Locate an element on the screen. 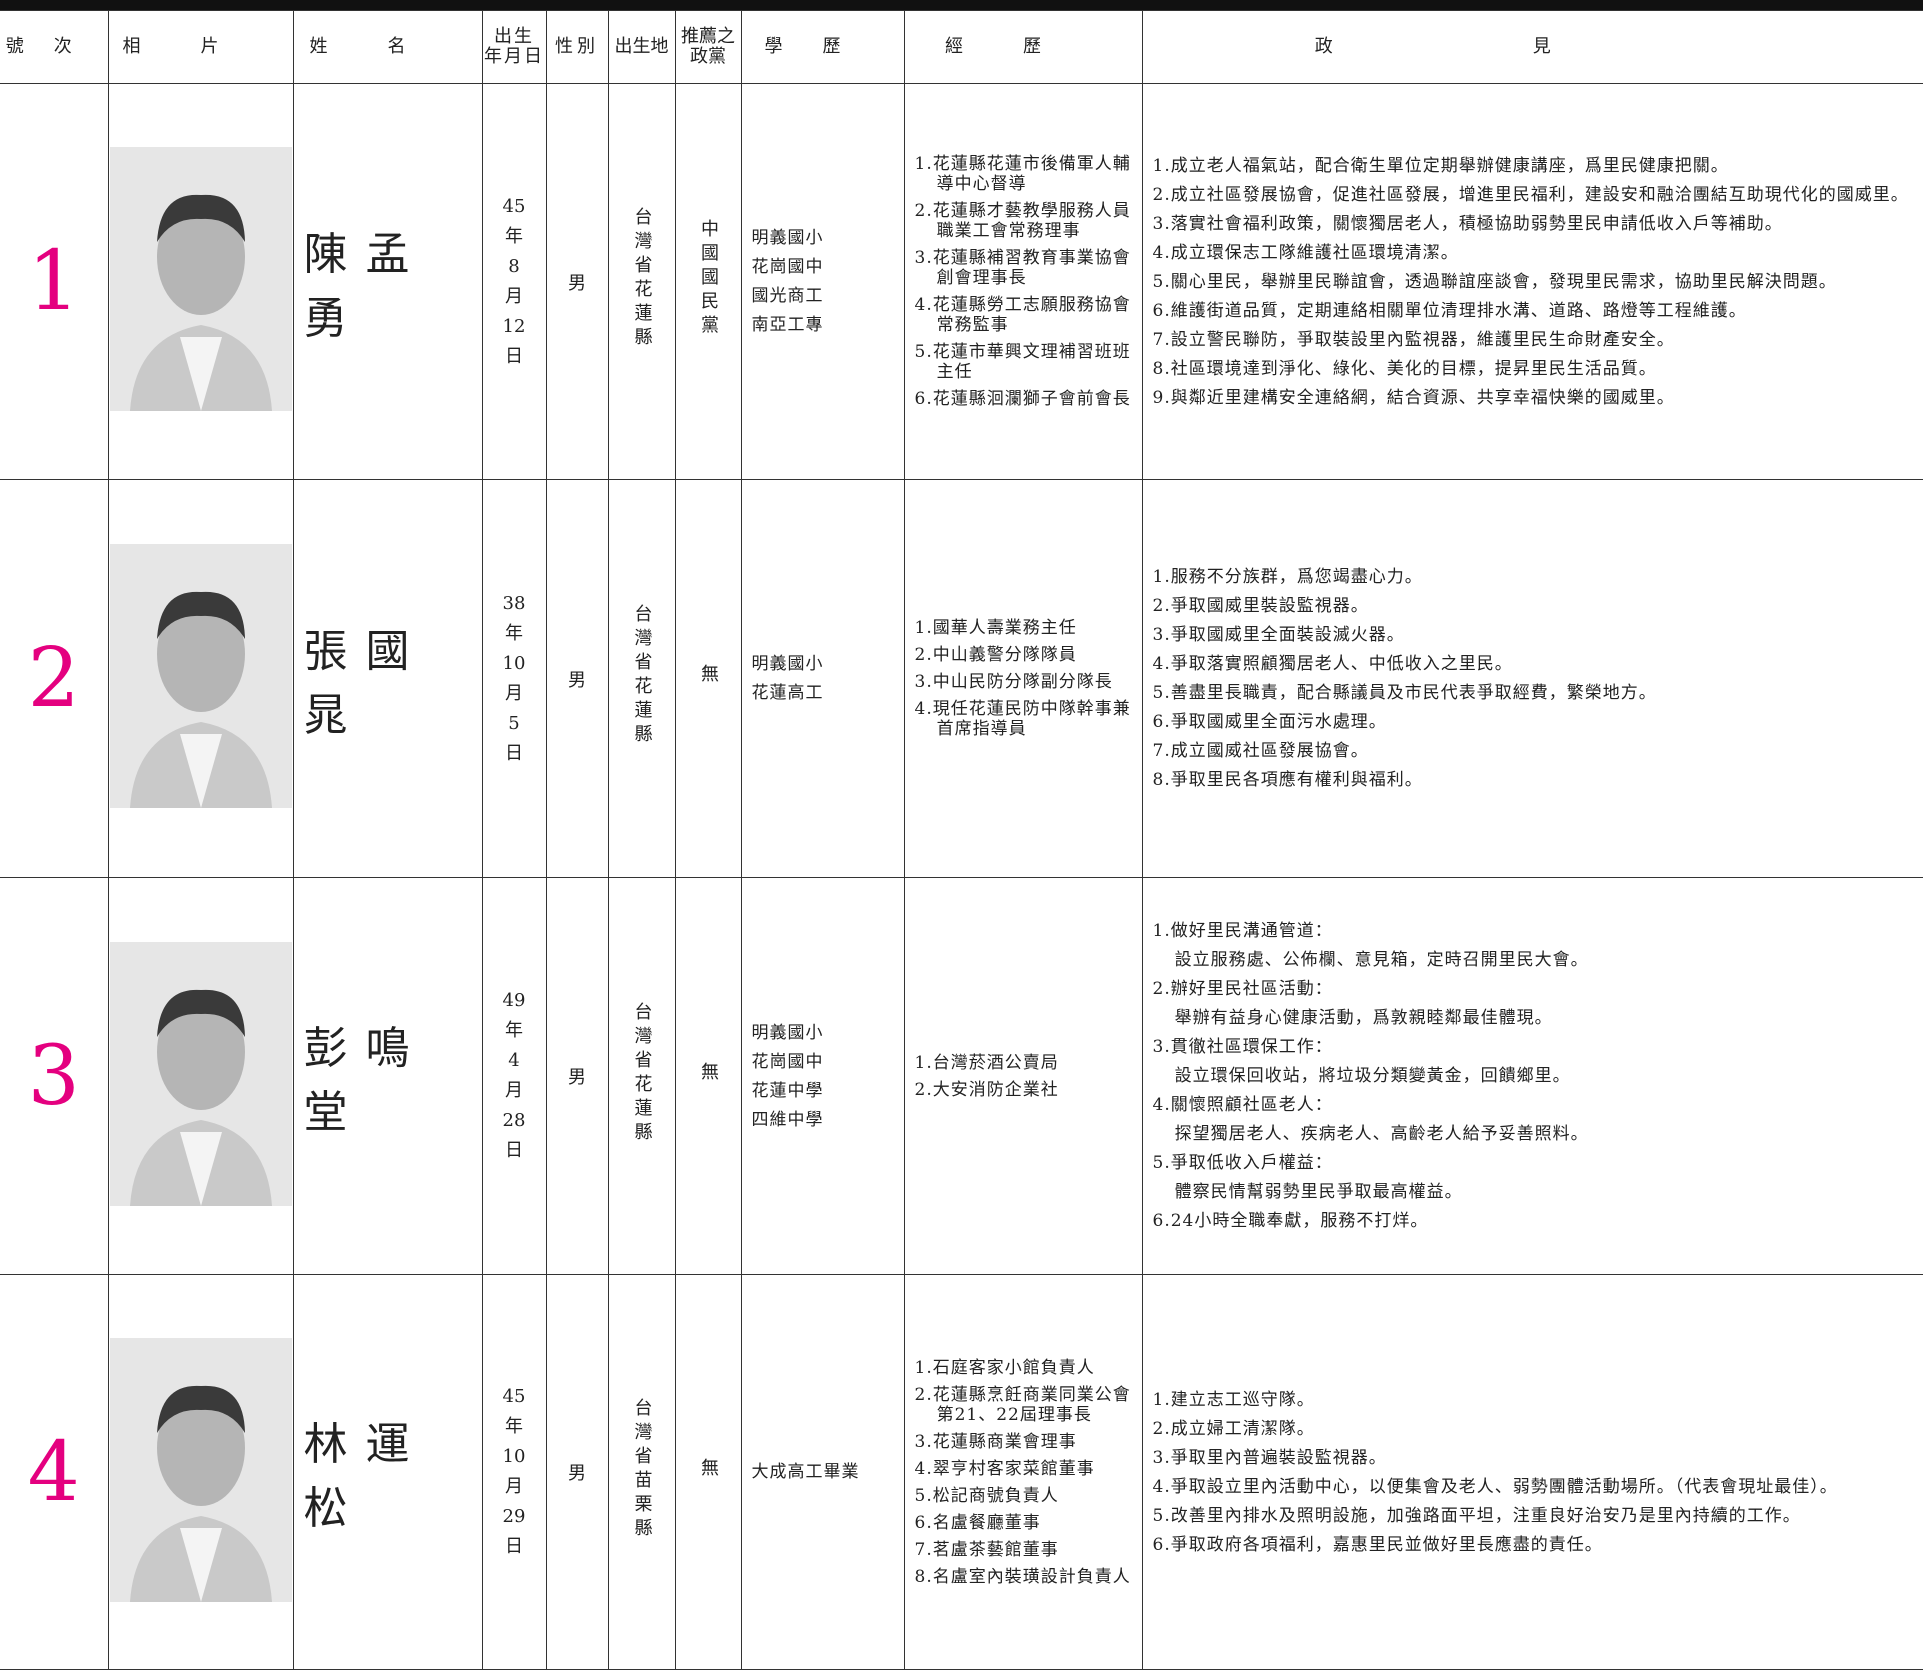  platform-item: 4.成立環保志工隊維護社區環境清潔。 is located at coordinates (1305, 252).